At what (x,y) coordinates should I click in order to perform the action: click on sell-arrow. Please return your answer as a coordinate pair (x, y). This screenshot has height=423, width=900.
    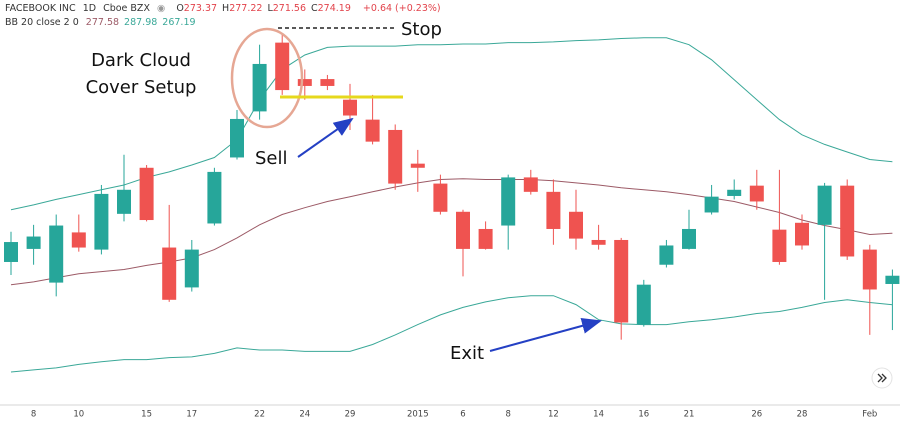
    Looking at the image, I should click on (325, 137).